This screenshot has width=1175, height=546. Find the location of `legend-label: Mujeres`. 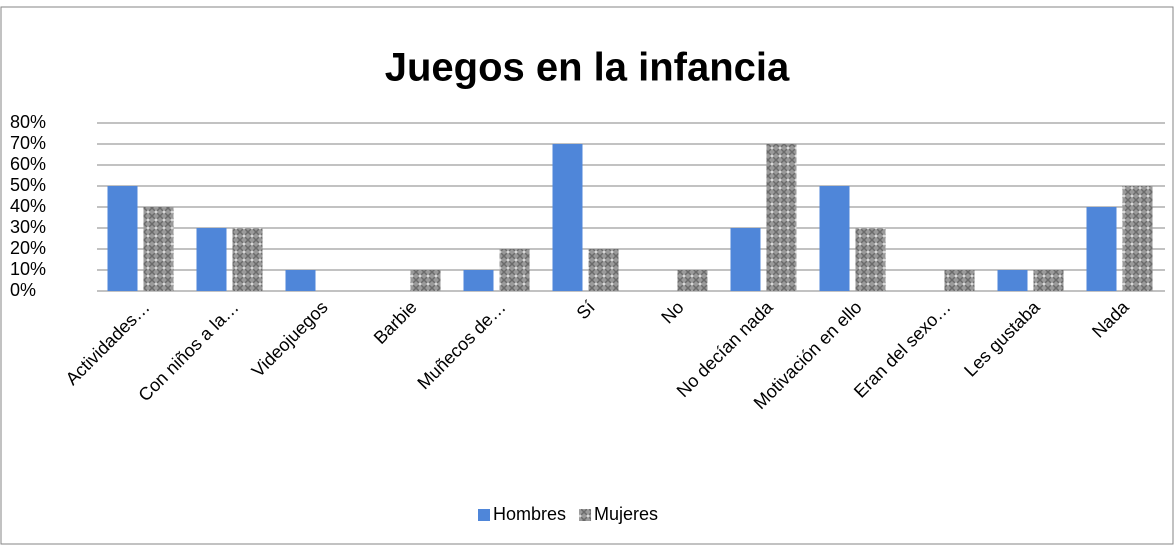

legend-label: Mujeres is located at coordinates (626, 514).